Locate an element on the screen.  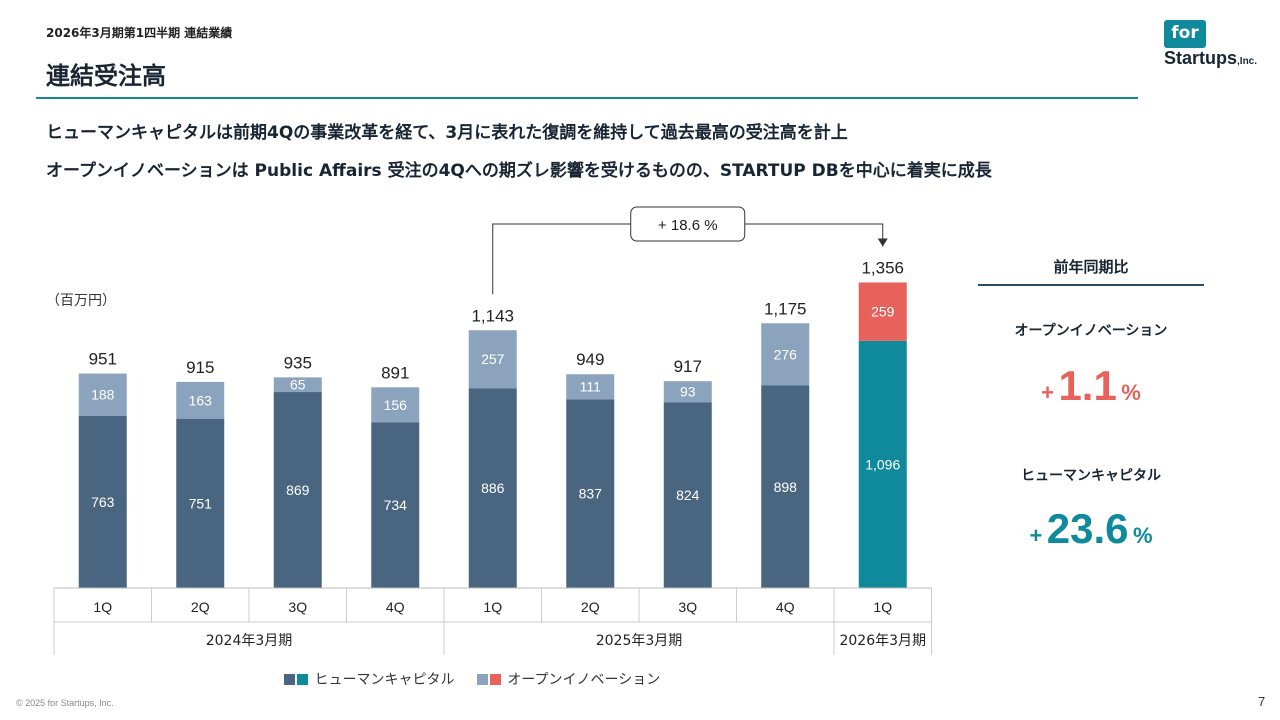
page-title: 連結受注高 is located at coordinates (106, 76).